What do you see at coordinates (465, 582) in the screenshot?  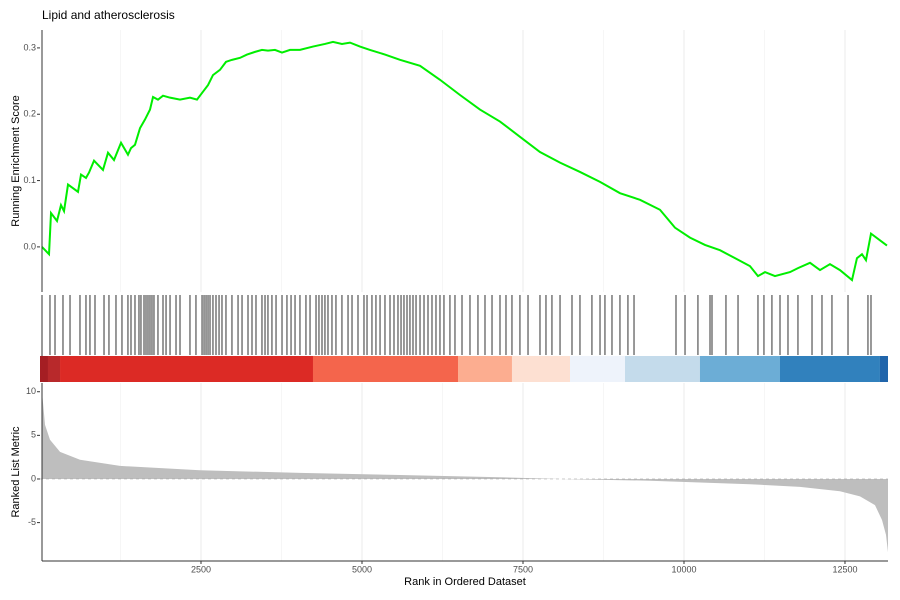 I see `x-axis-title: Rank in Ordered Dataset` at bounding box center [465, 582].